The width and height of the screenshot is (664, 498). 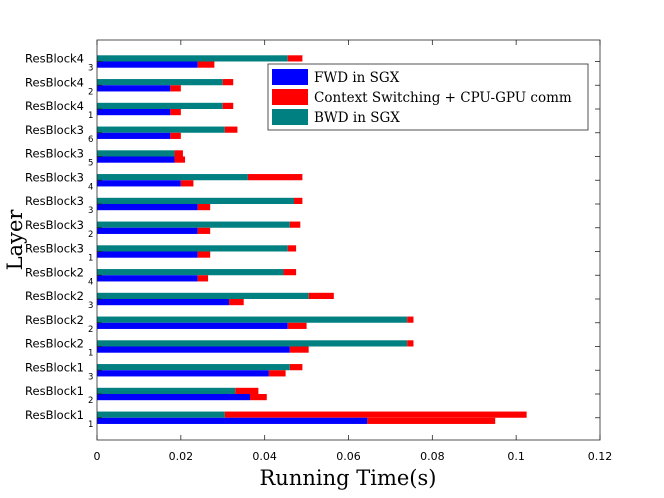 I want to click on x-tick-label: 0.12, so click(x=600, y=456).